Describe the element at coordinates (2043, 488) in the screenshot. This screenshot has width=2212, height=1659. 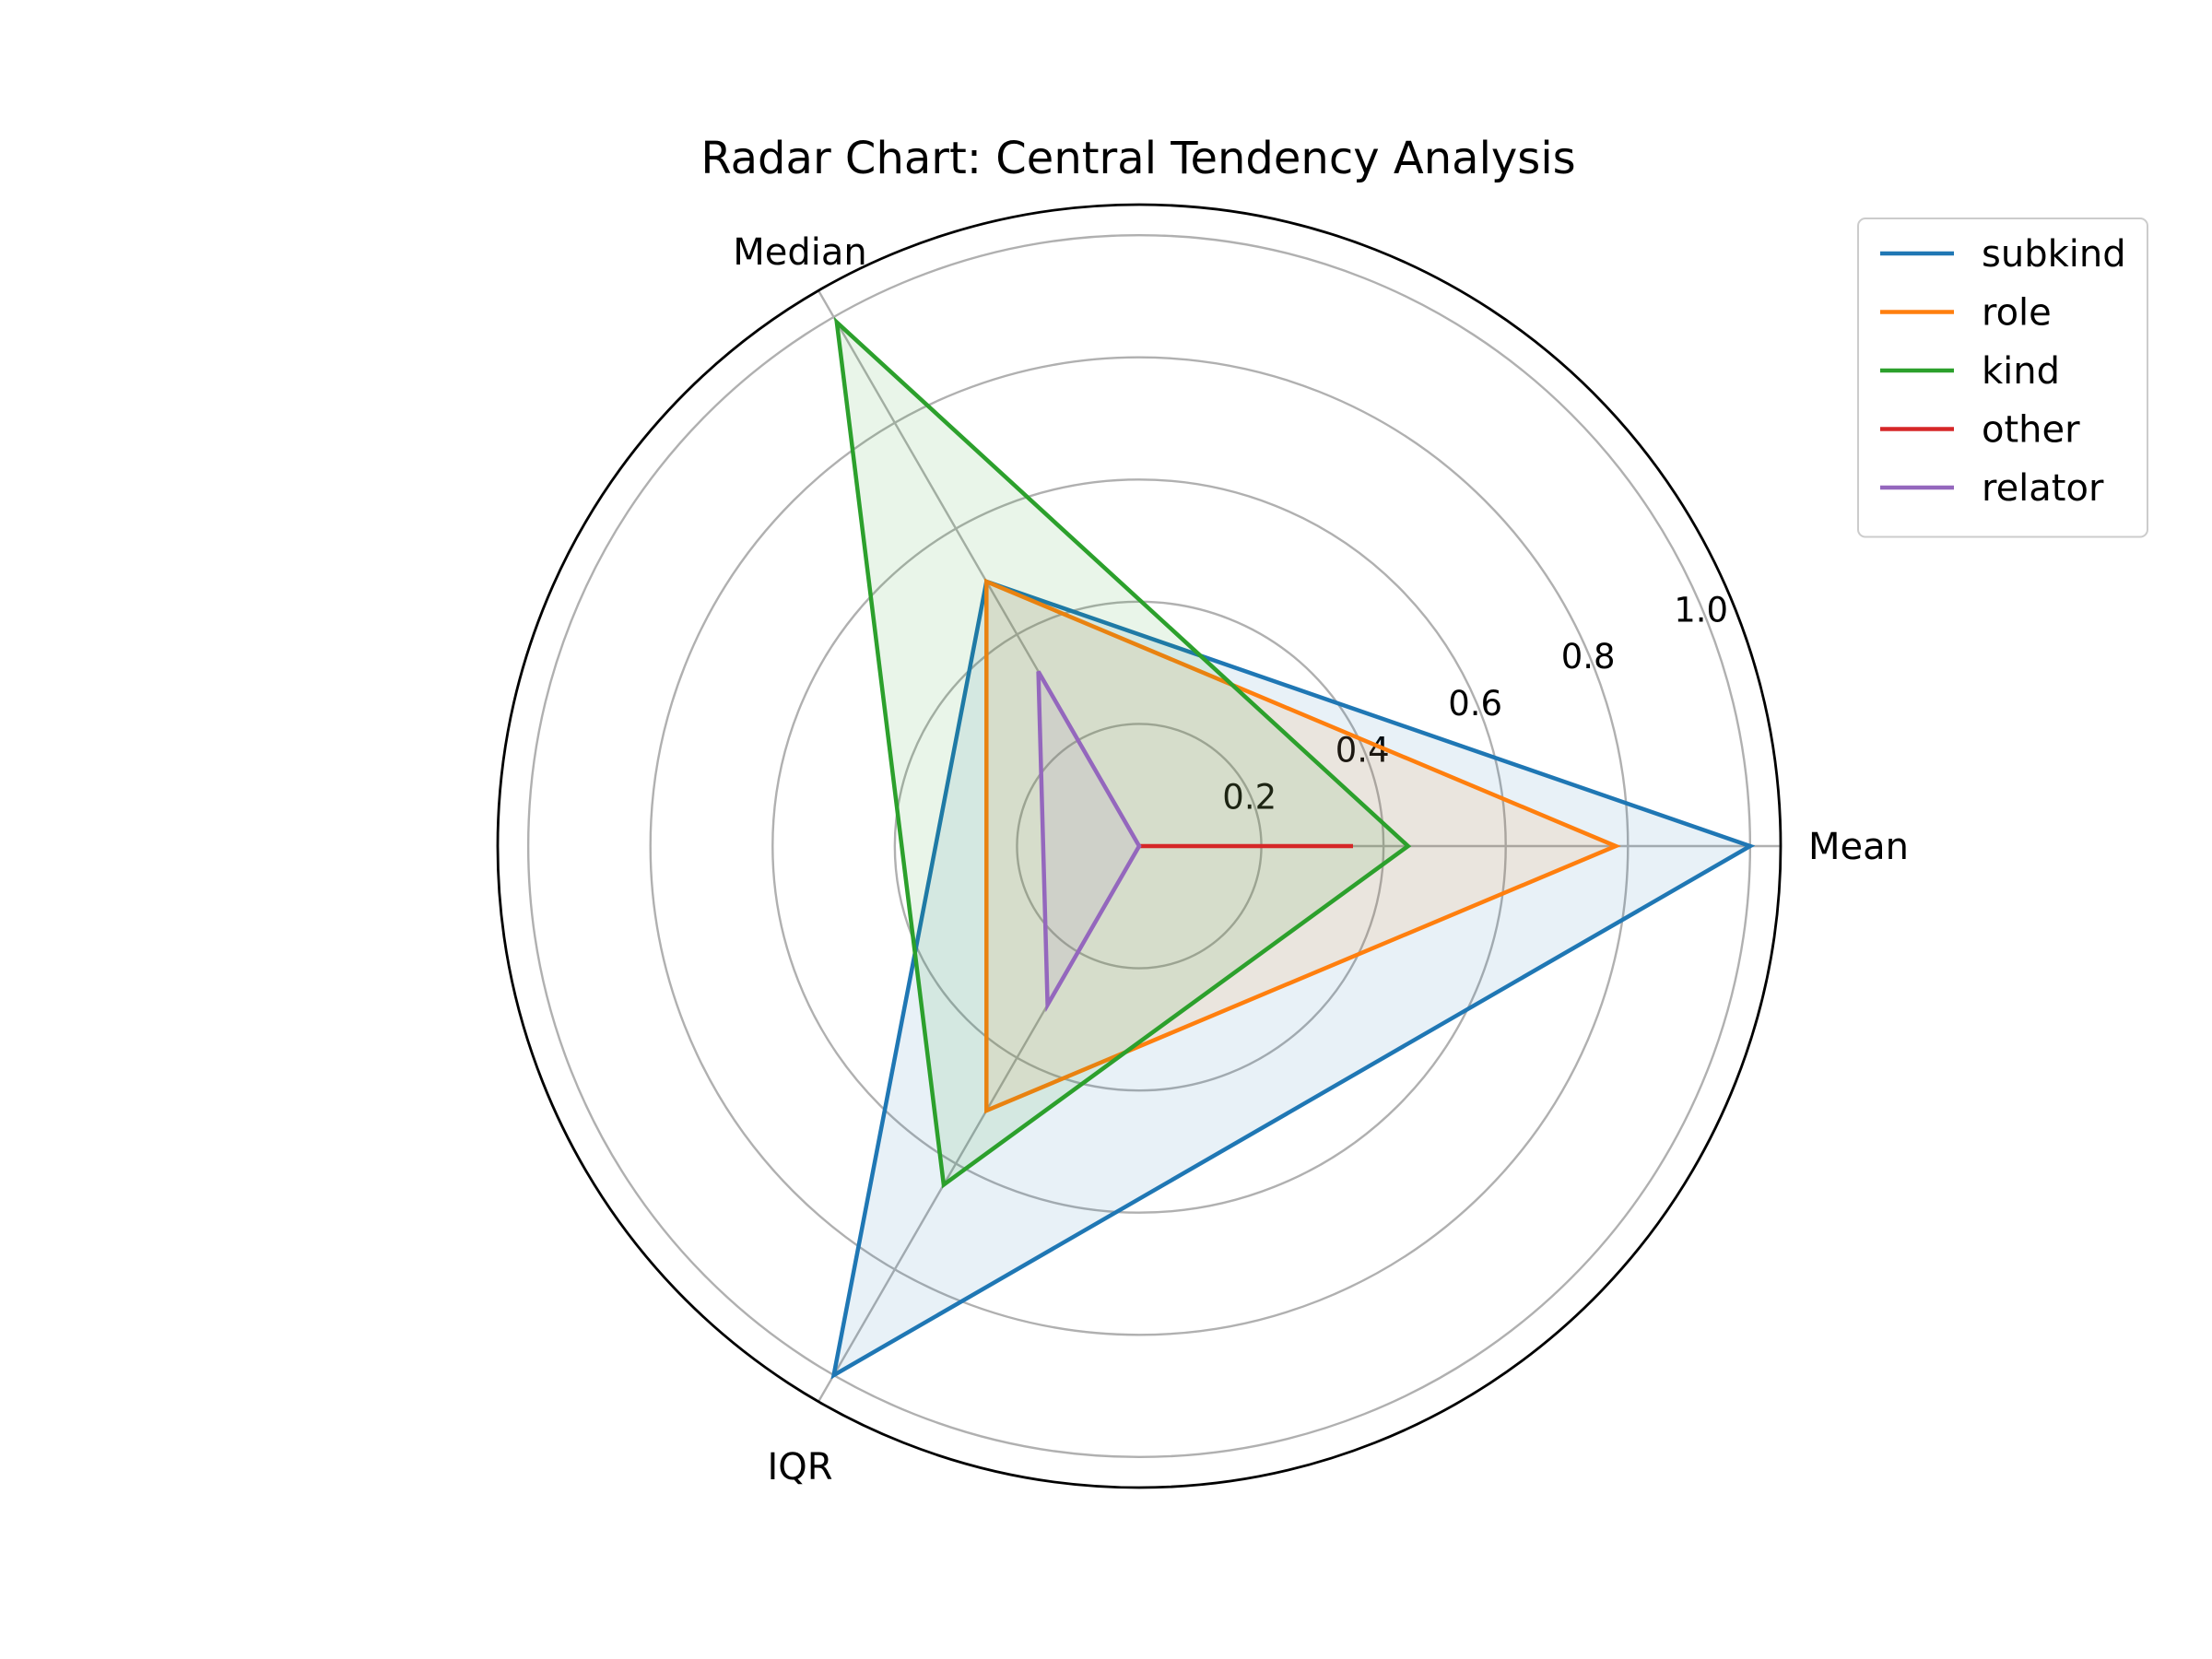
I see `legend-label-relator: relator` at that location.